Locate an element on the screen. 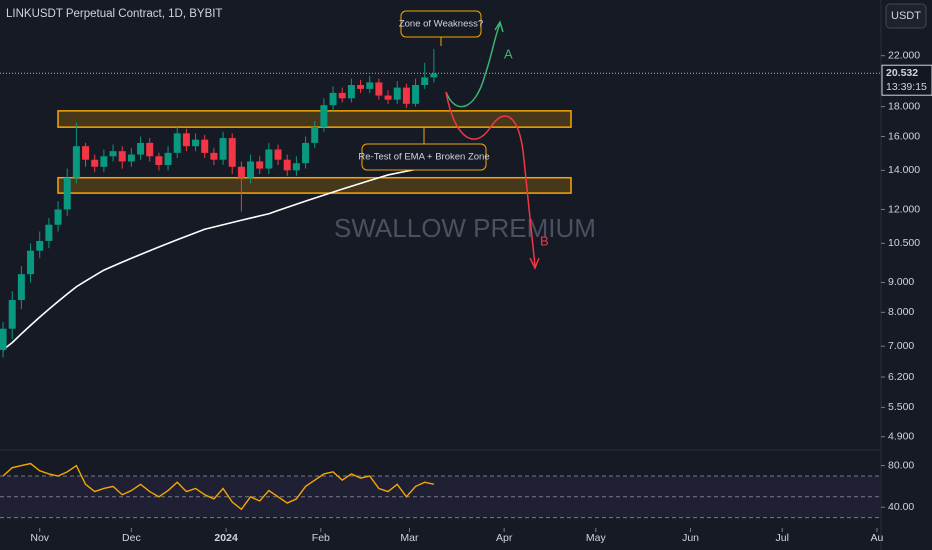 This screenshot has width=932, height=550. x-tick-label: Jul is located at coordinates (782, 538).